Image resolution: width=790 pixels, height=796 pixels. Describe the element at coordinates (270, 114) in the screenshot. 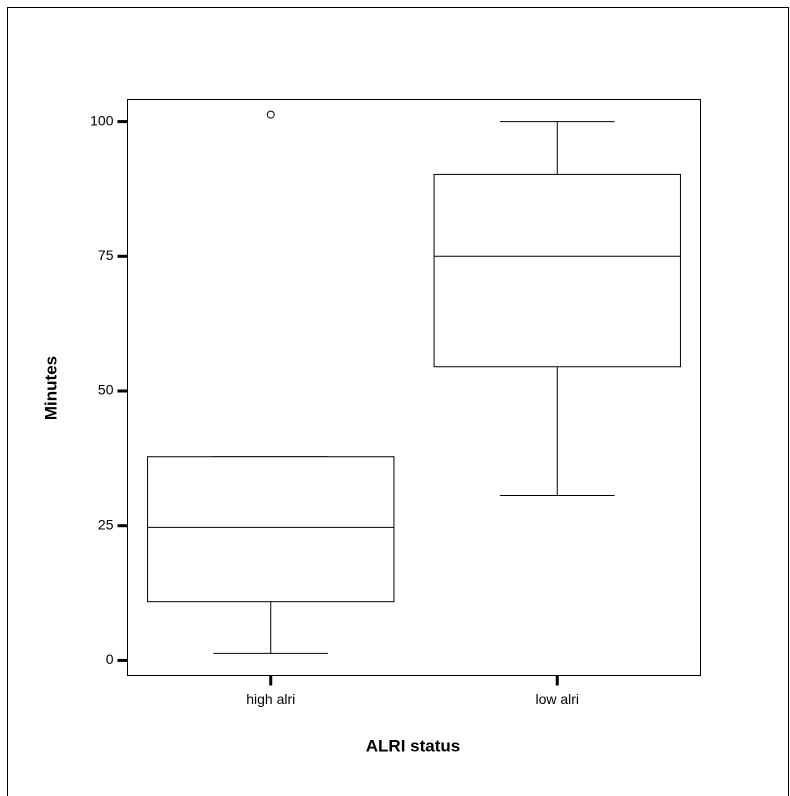

I see `outlier` at that location.